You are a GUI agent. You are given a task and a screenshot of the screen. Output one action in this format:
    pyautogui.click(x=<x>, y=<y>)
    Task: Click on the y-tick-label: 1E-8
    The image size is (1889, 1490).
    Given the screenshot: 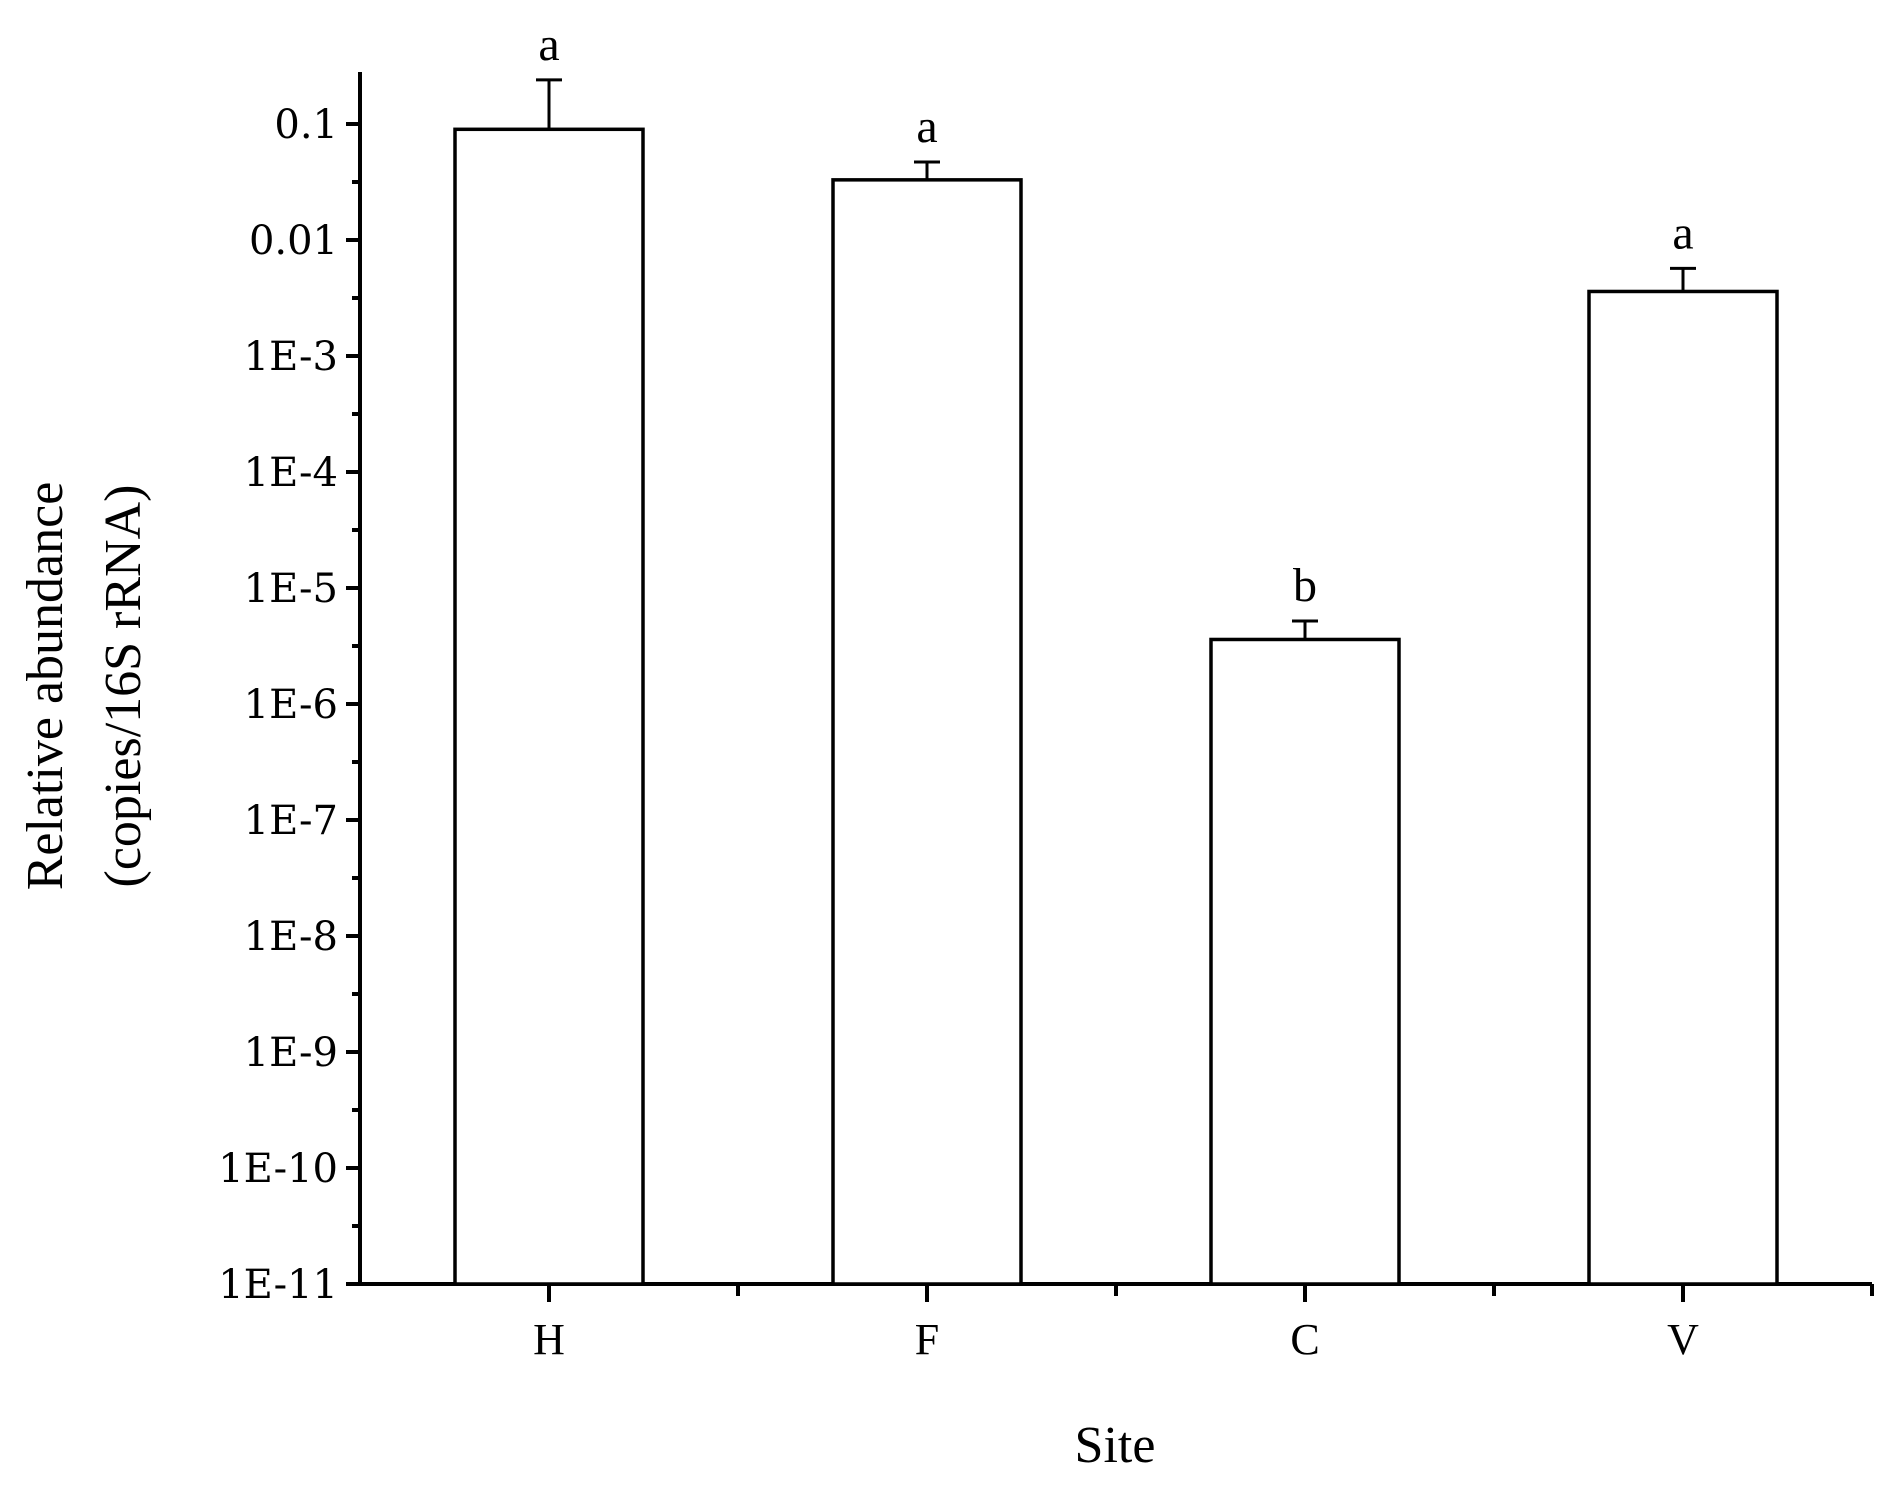 What is the action you would take?
    pyautogui.click(x=291, y=937)
    